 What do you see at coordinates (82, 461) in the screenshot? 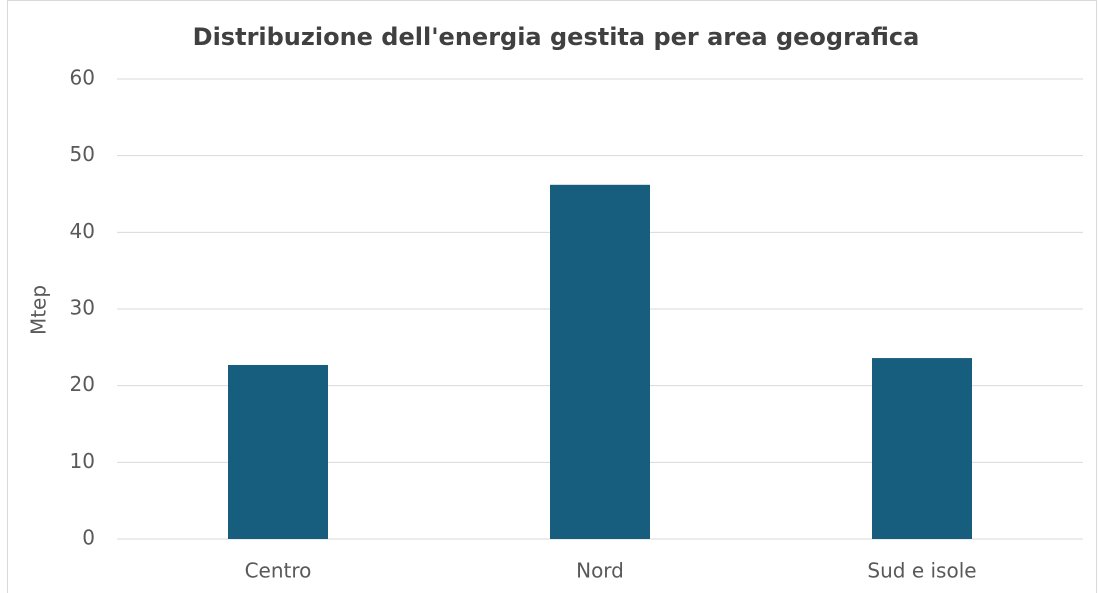
I see `y-tick-label: 10` at bounding box center [82, 461].